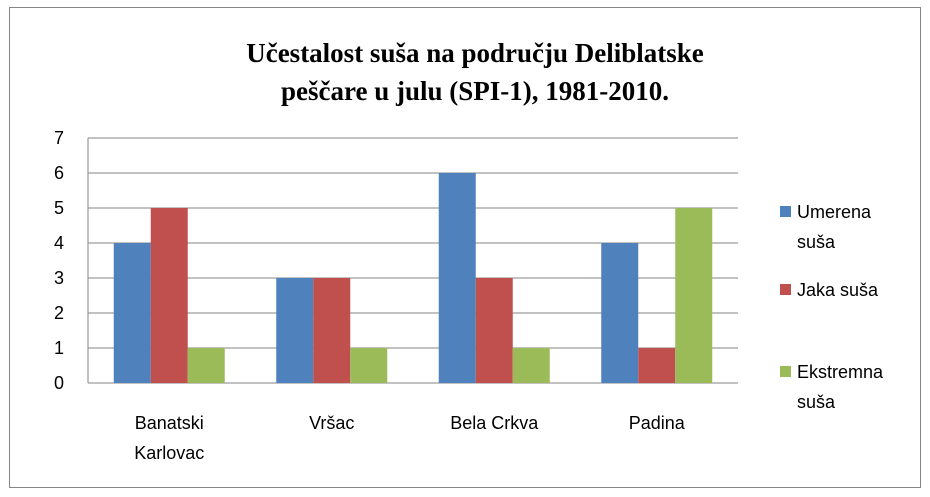  Describe the element at coordinates (58, 138) in the screenshot. I see `y-tick-label: 7` at that location.